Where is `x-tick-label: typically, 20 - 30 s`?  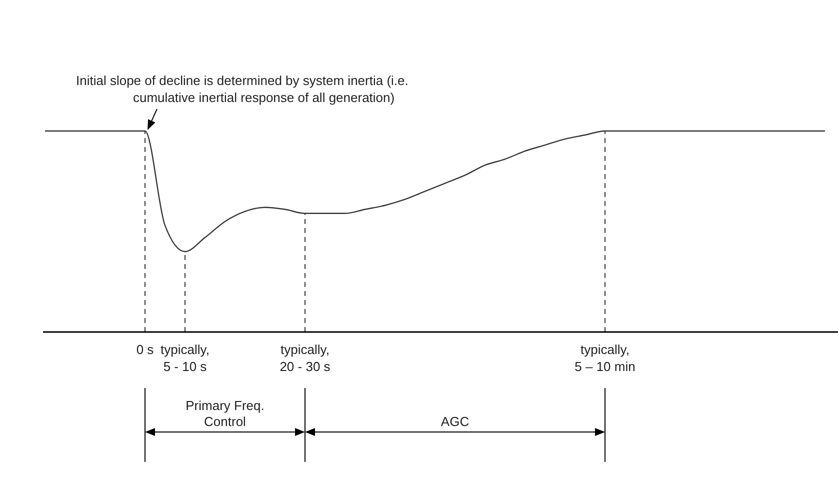 x-tick-label: typically, 20 - 30 s is located at coordinates (305, 358).